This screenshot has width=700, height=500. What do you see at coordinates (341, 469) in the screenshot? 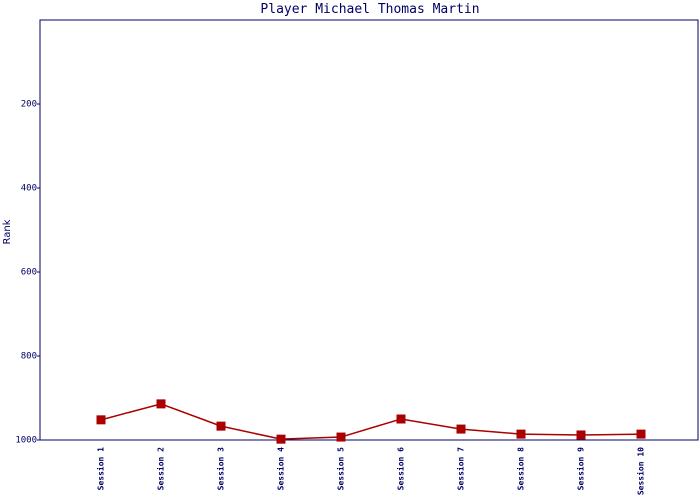
I see `x-tick-label: Session 5` at bounding box center [341, 469].